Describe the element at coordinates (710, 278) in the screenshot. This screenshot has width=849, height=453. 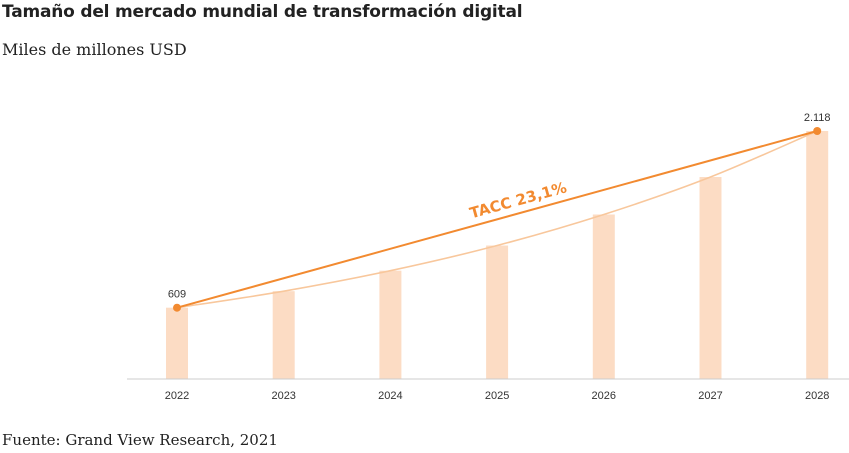
I see `bar-2027` at that location.